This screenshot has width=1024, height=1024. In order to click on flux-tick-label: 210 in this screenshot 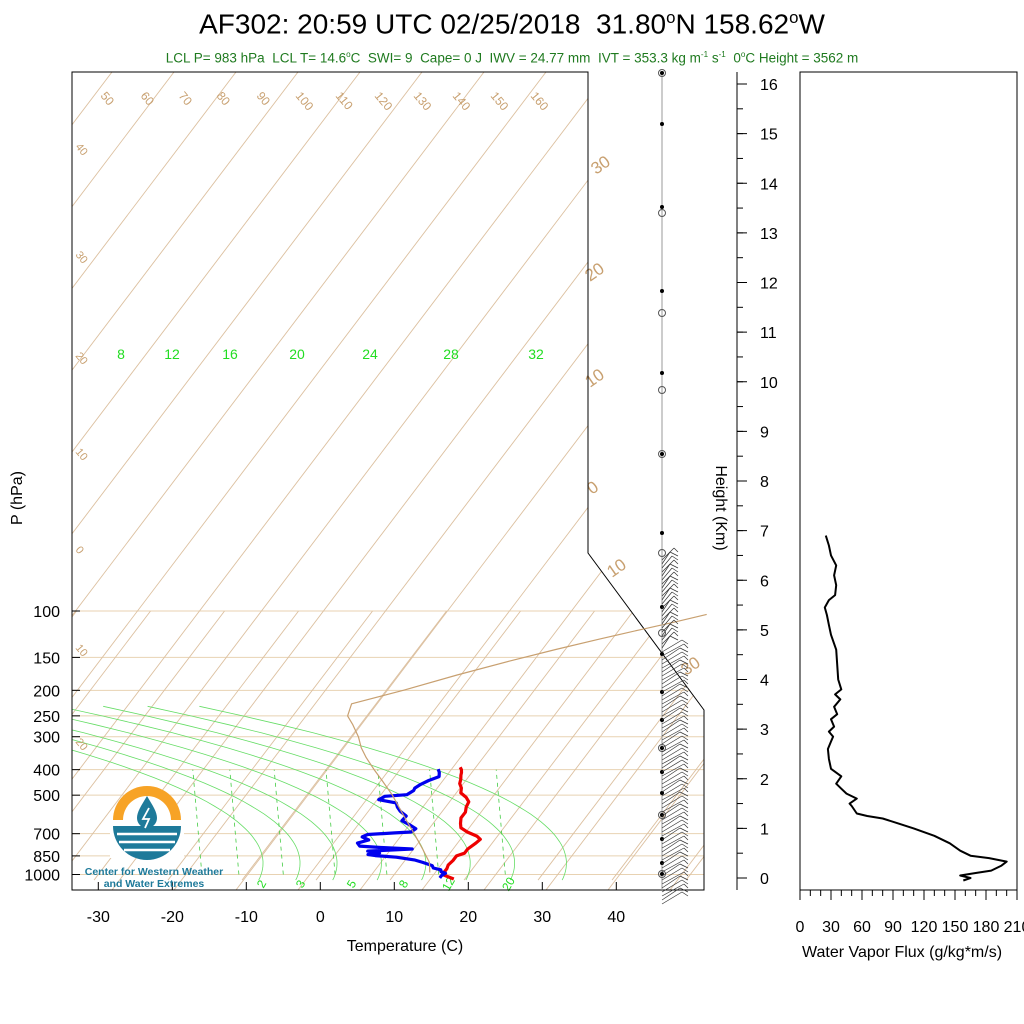, I will do `click(1014, 927)`.